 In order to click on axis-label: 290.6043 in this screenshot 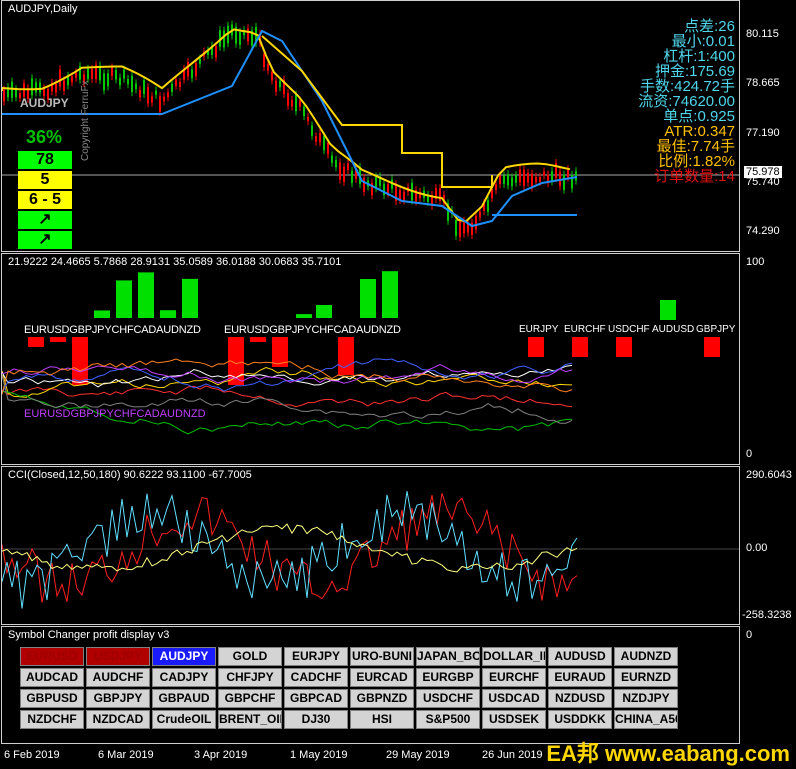, I will do `click(769, 475)`.